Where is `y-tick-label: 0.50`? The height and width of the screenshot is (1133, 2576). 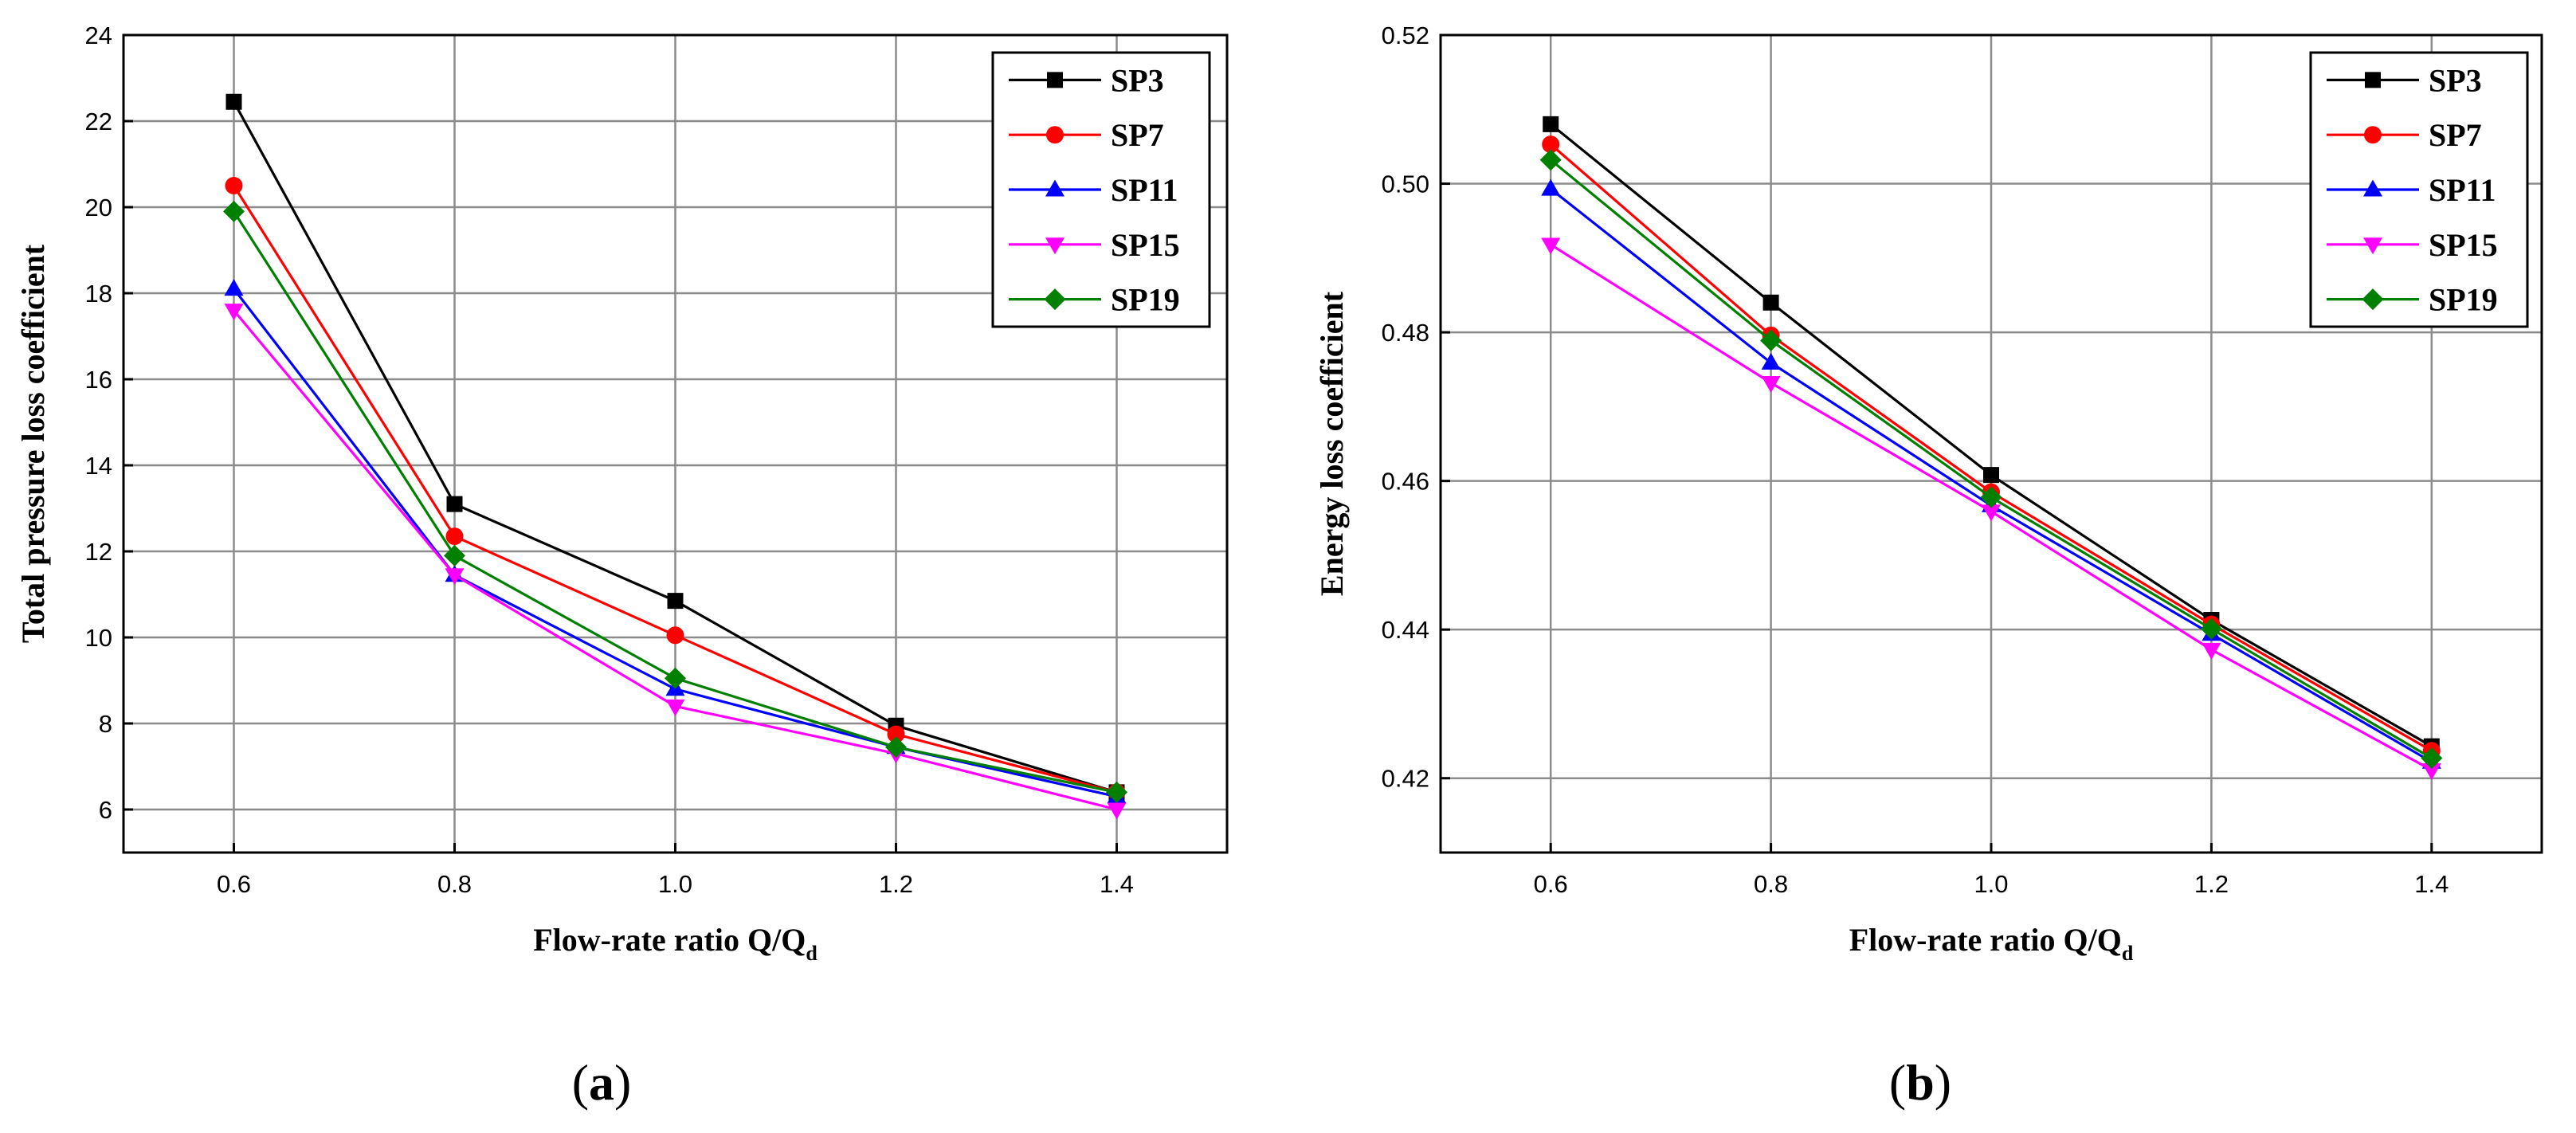 y-tick-label: 0.50 is located at coordinates (1405, 184).